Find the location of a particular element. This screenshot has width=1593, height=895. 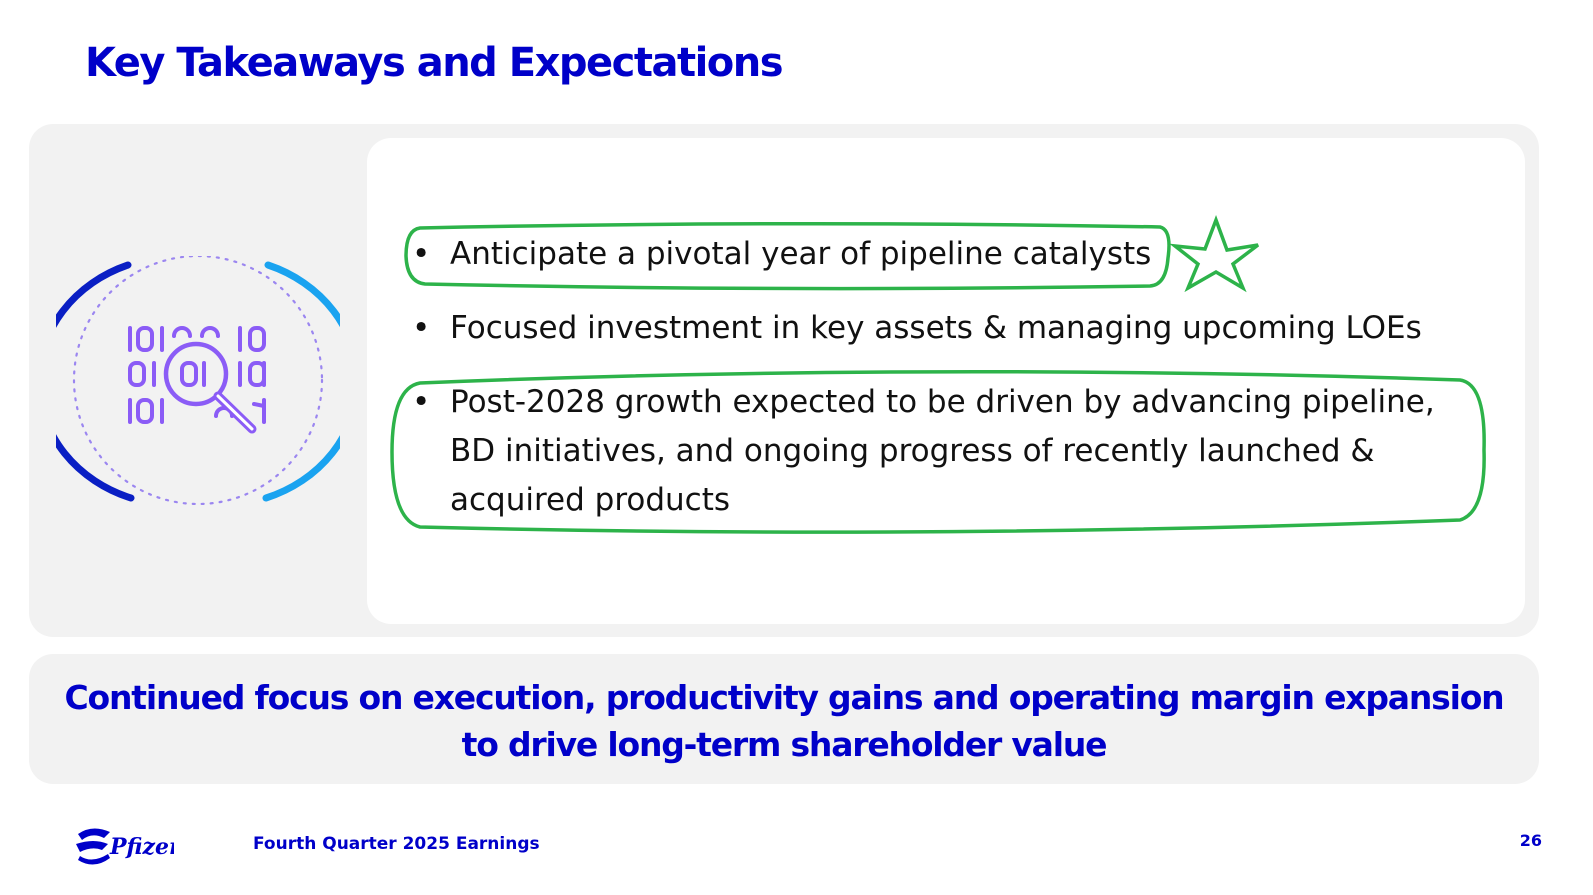

bullet-text-line-3: acquired products is located at coordinates (590, 500).